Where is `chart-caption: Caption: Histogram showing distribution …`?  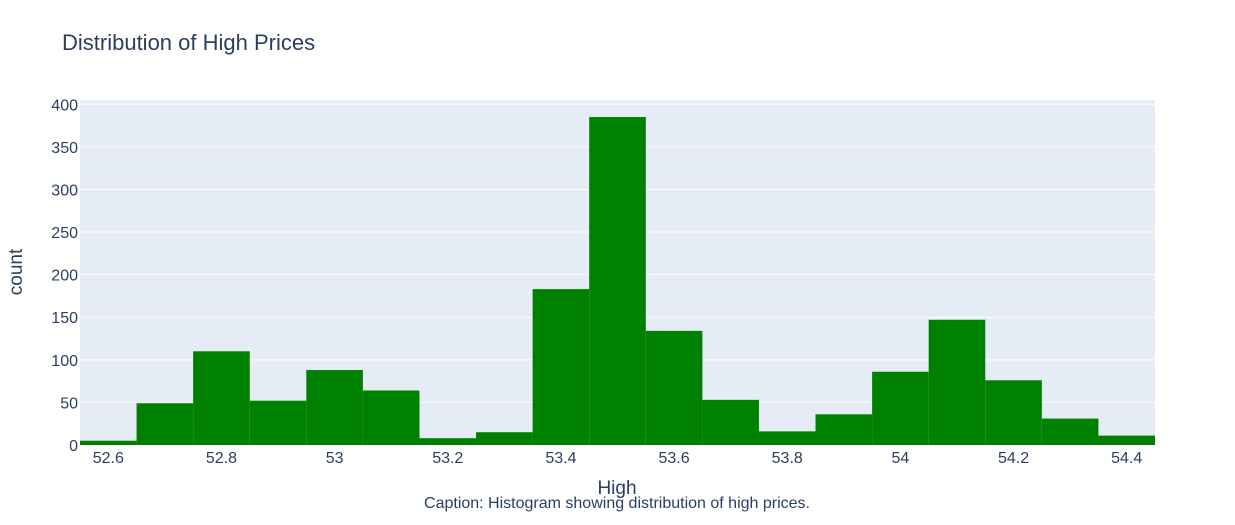 chart-caption: Caption: Histogram showing distribution … is located at coordinates (617, 503).